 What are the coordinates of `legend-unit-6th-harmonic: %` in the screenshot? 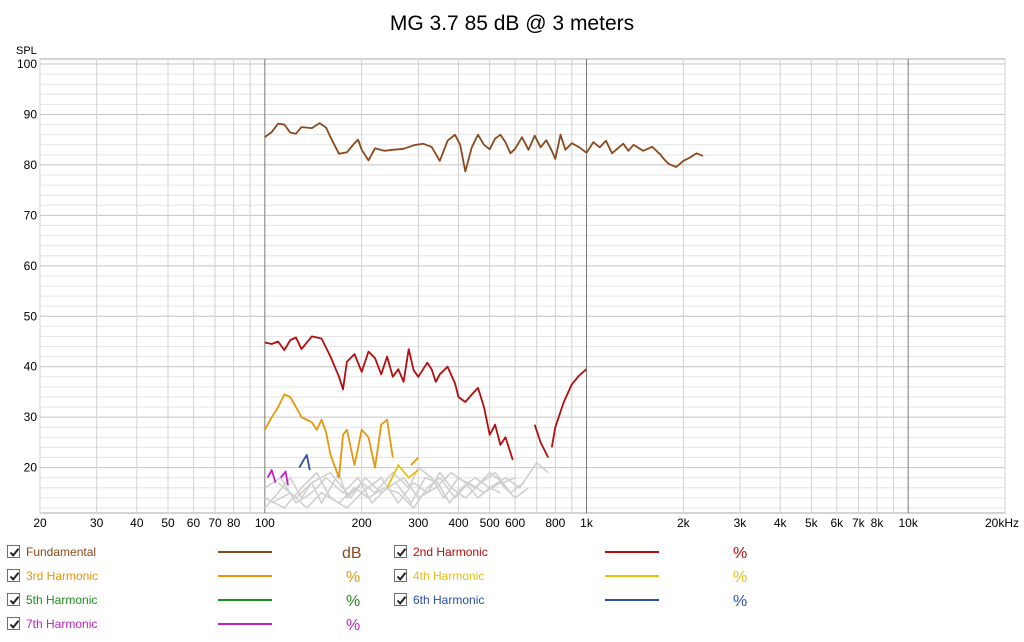 It's located at (740, 601).